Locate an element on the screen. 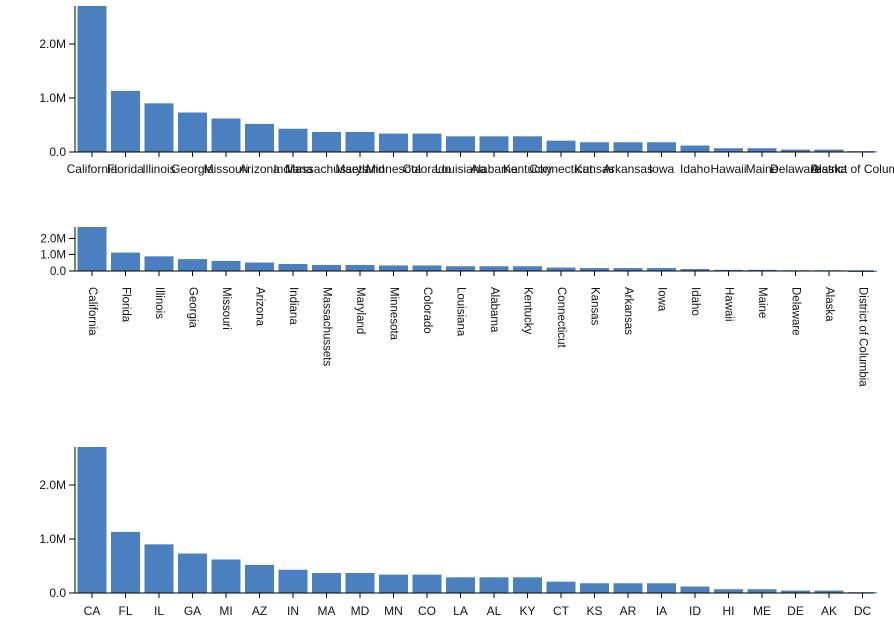  x-tick-label: Maine is located at coordinates (762, 302).